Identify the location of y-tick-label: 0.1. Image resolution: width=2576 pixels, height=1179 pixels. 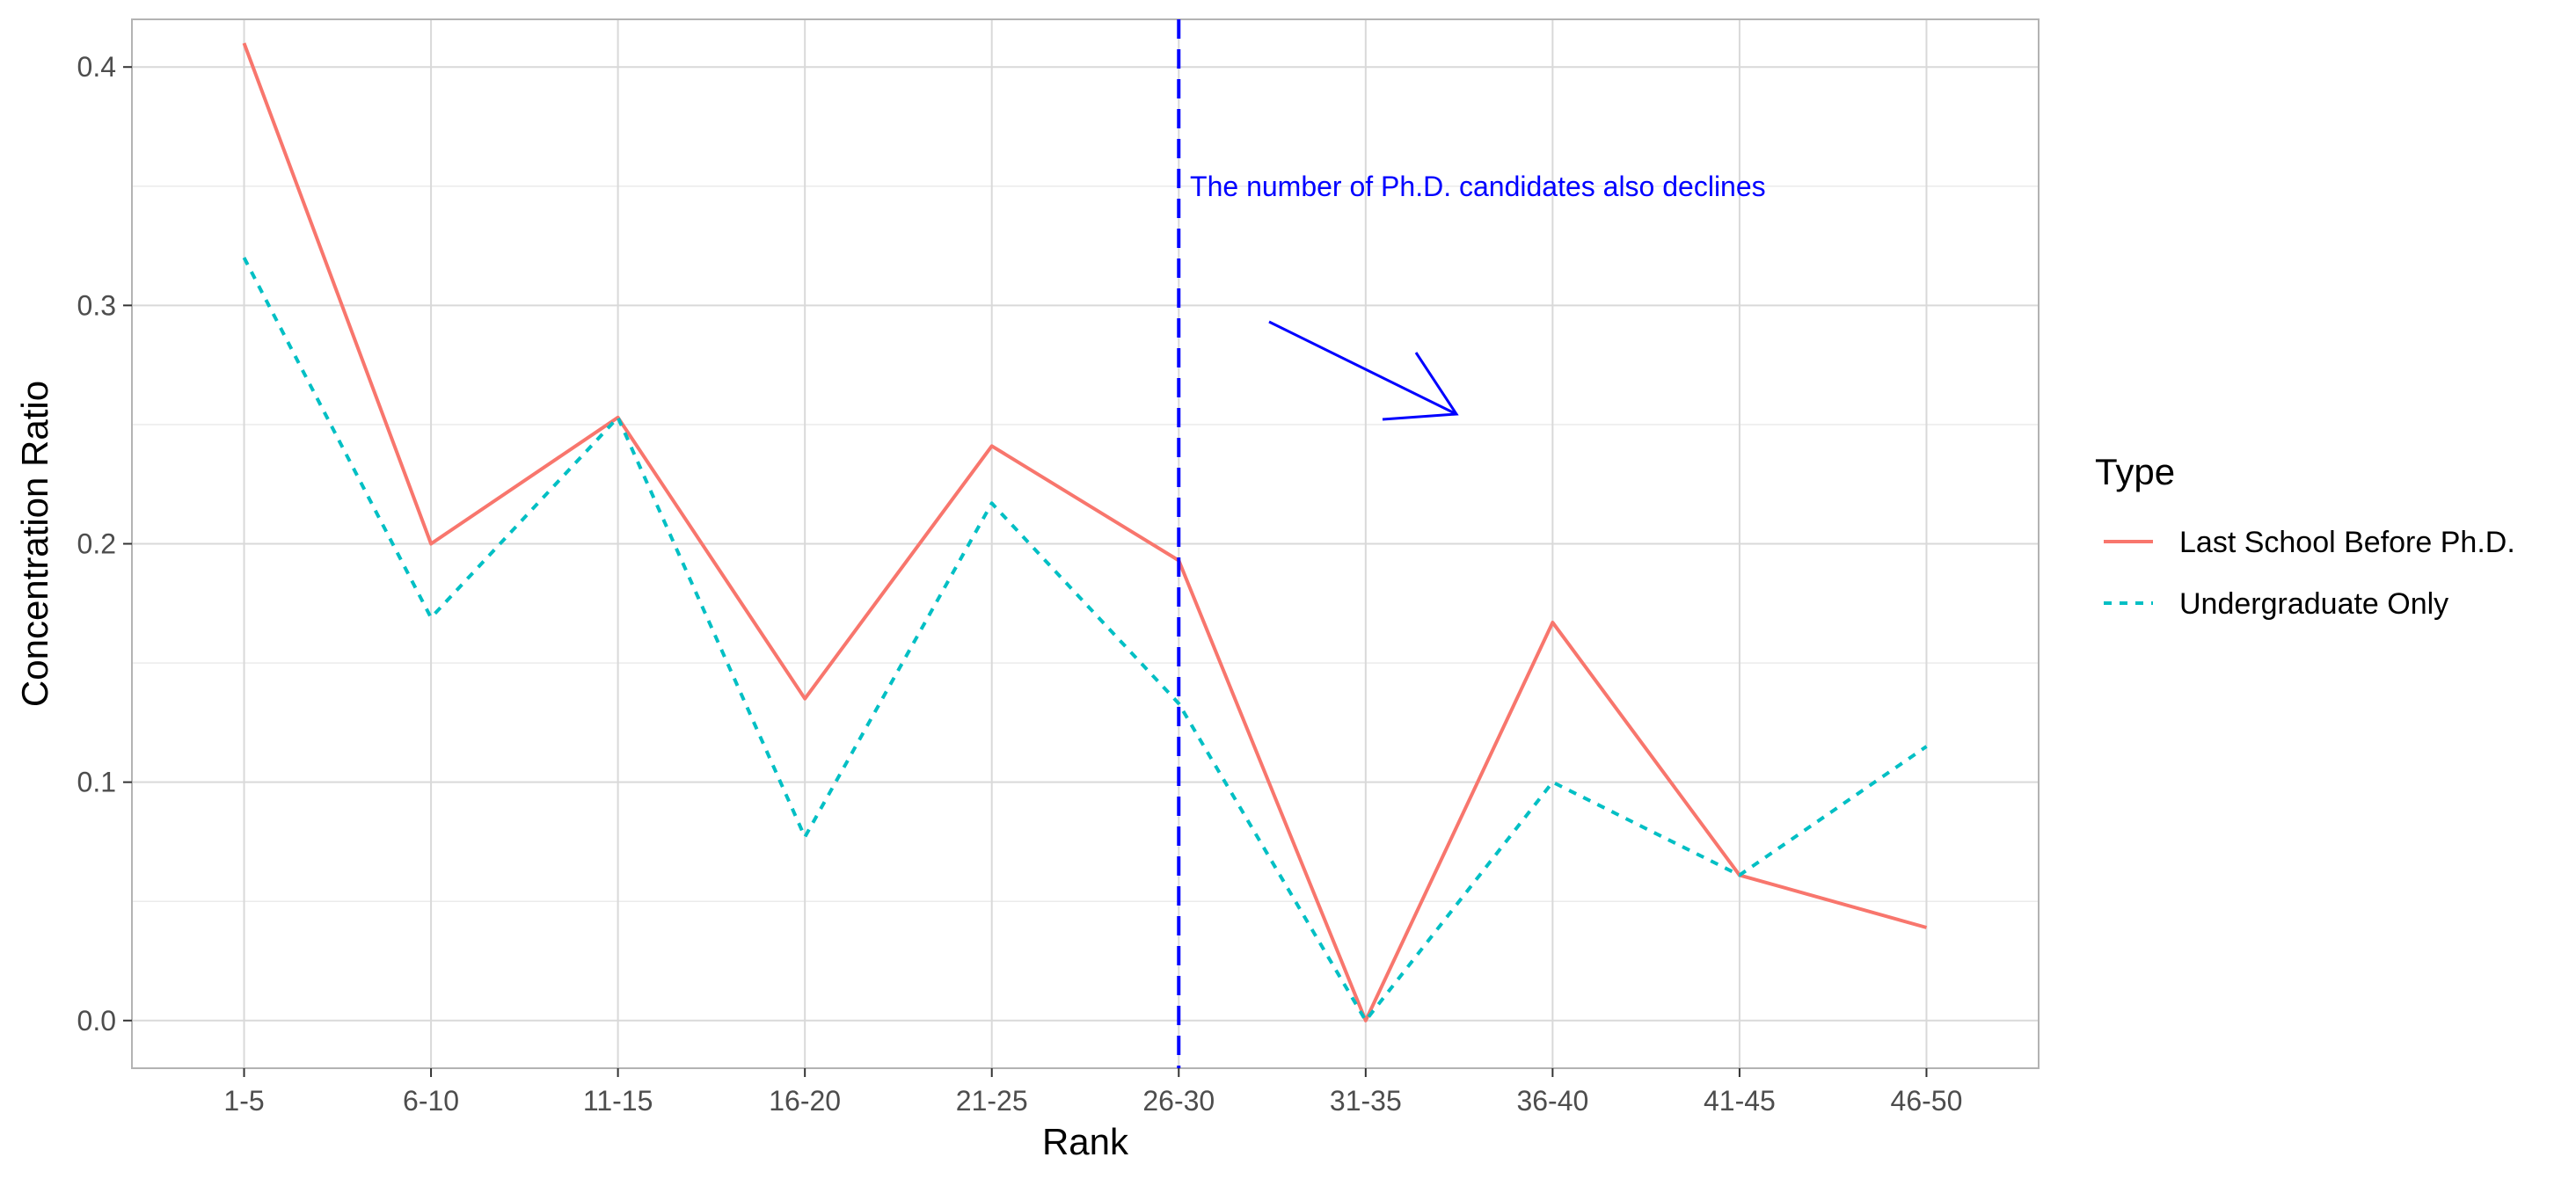
(96, 782).